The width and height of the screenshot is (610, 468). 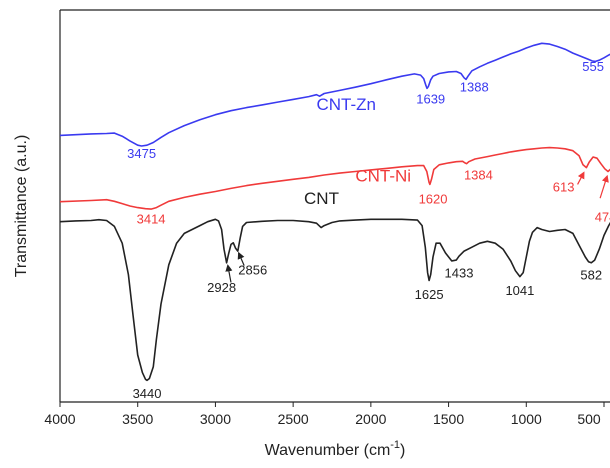 What do you see at coordinates (252, 270) in the screenshot?
I see `peak-label: 2856` at bounding box center [252, 270].